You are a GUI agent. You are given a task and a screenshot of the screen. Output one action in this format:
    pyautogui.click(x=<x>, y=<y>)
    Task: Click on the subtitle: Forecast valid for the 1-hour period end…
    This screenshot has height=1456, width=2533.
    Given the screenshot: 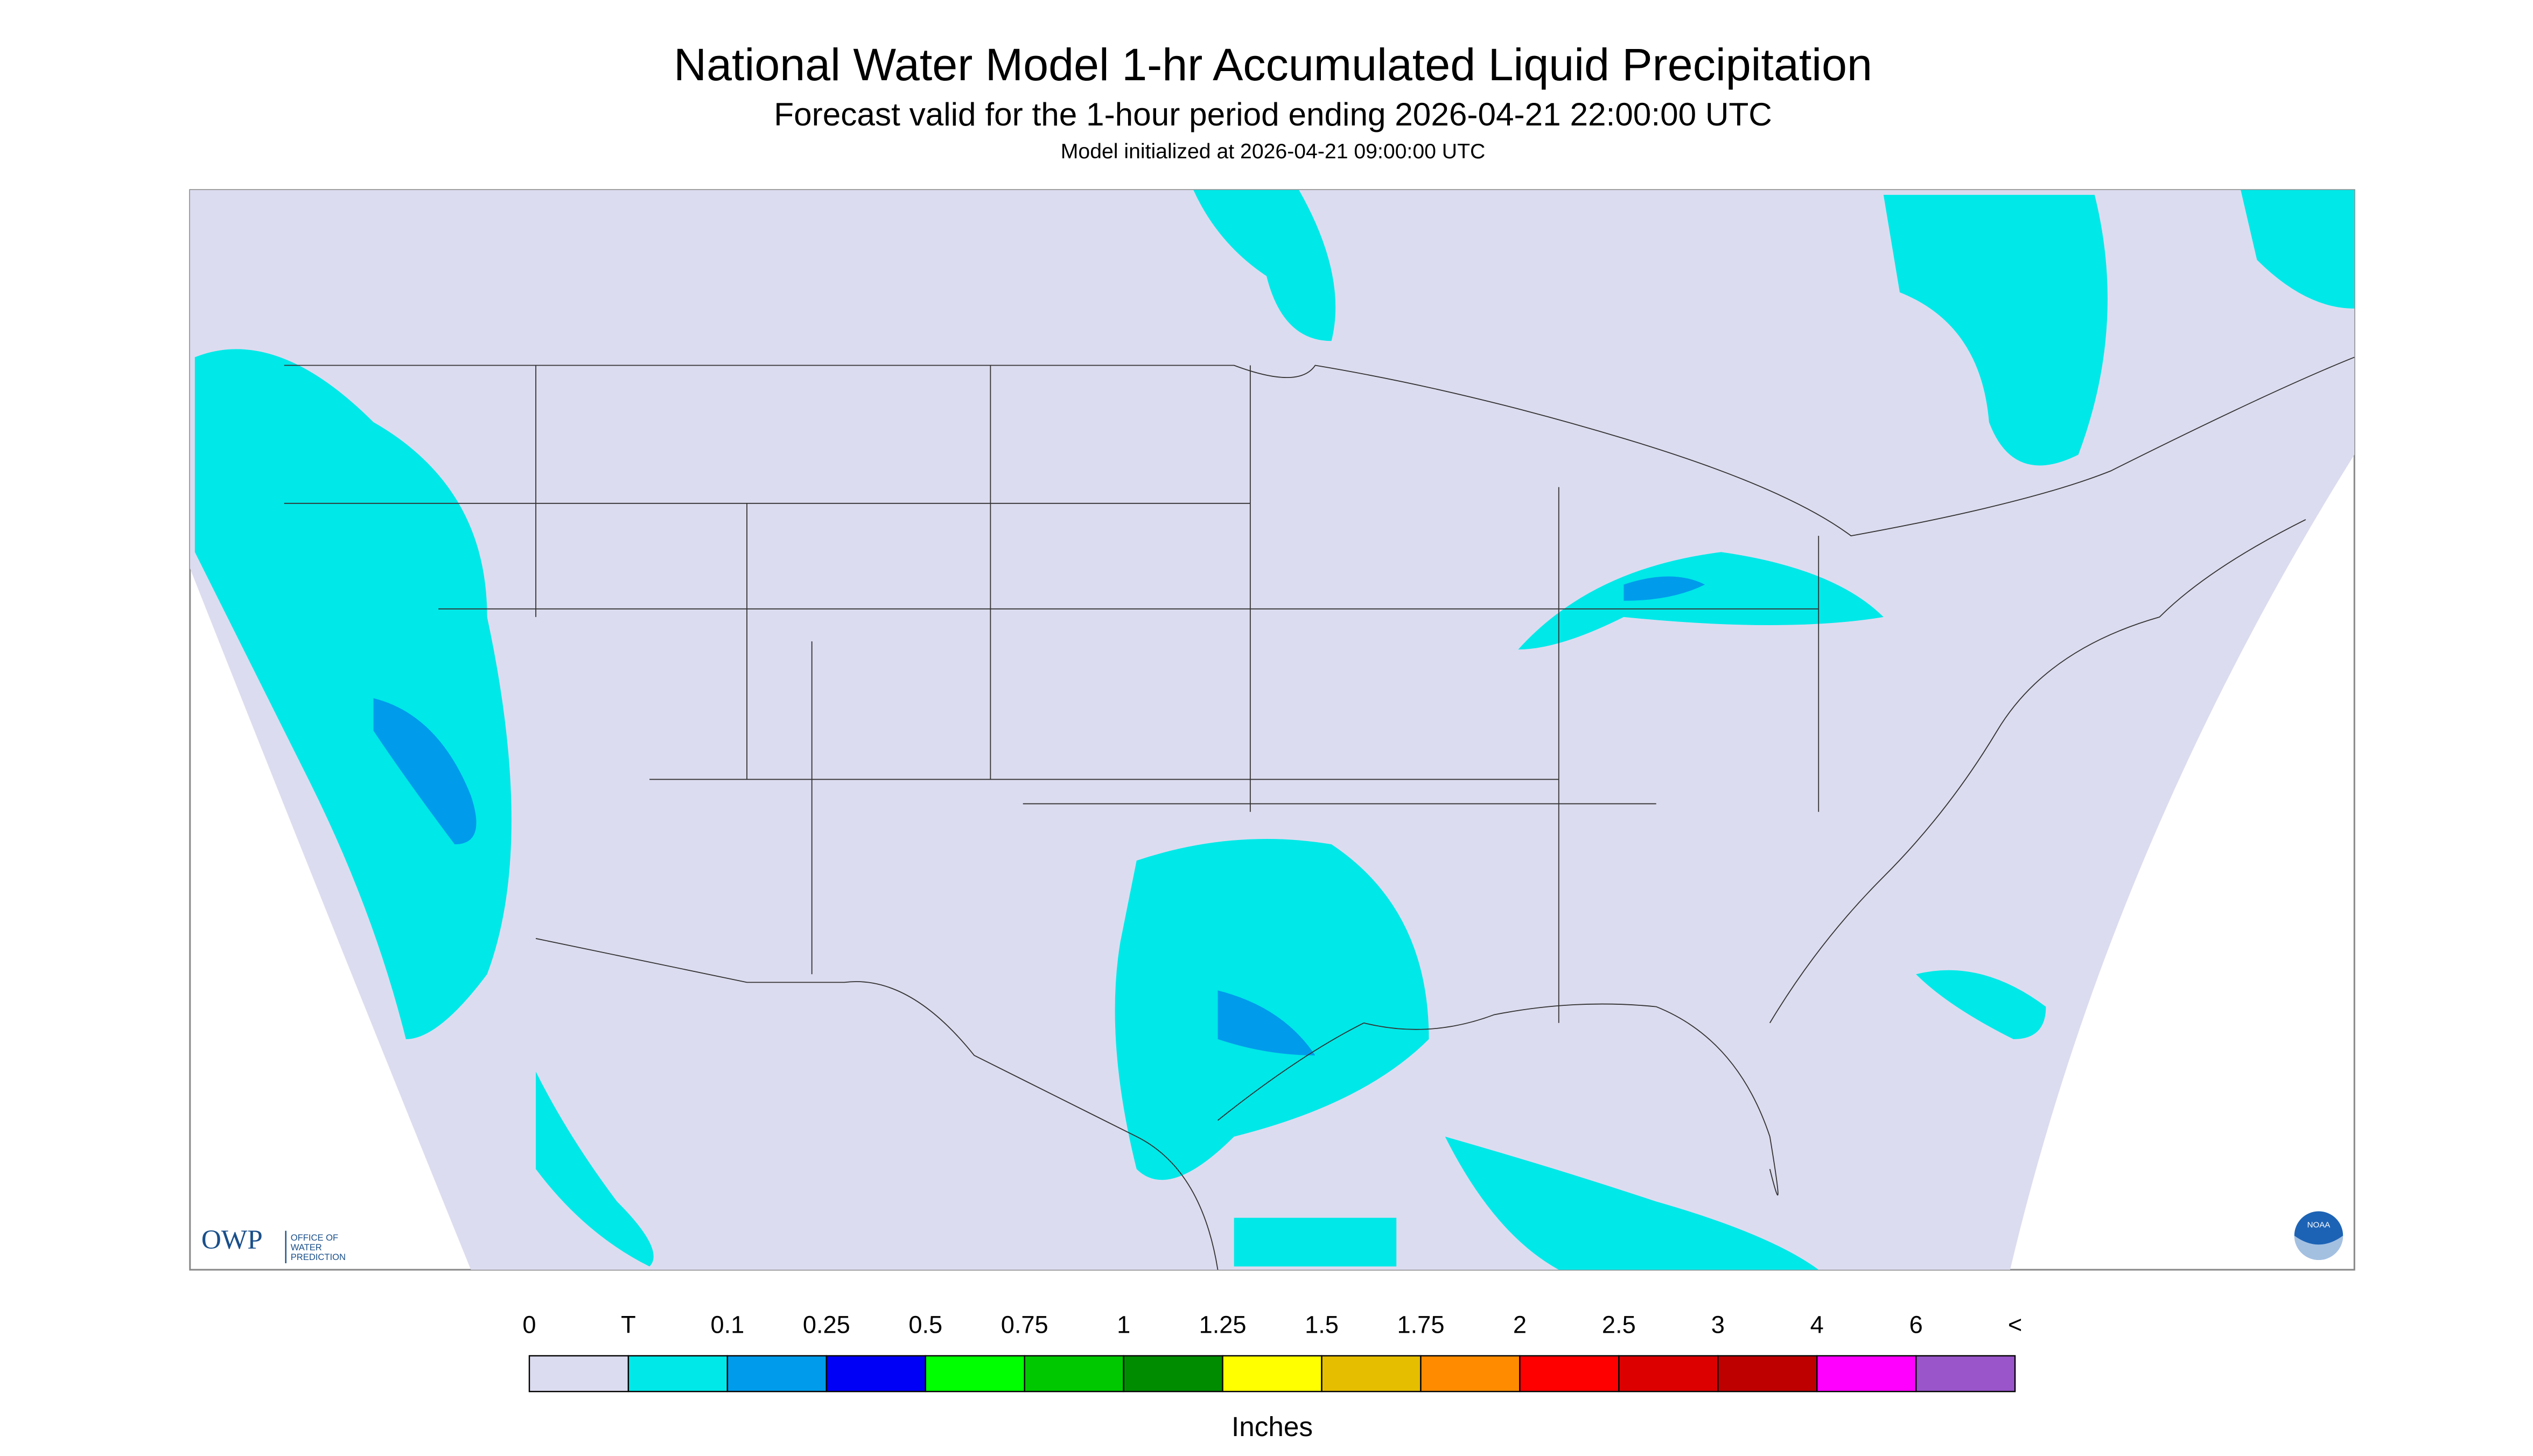 What is the action you would take?
    pyautogui.click(x=1273, y=114)
    